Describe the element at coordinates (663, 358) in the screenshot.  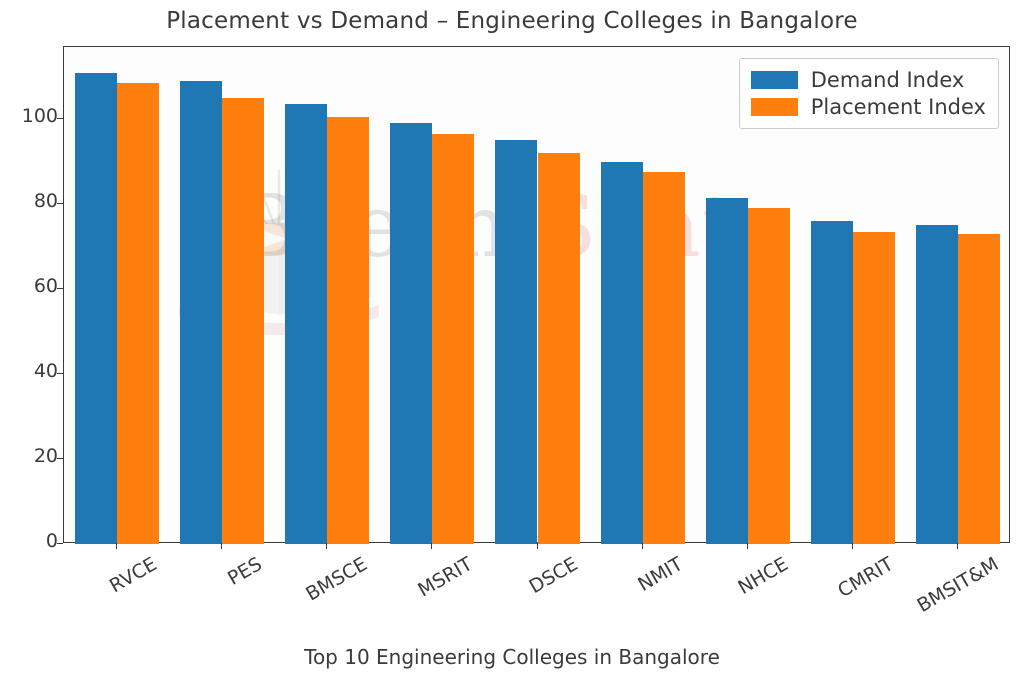
I see `bar-nmit-placement` at that location.